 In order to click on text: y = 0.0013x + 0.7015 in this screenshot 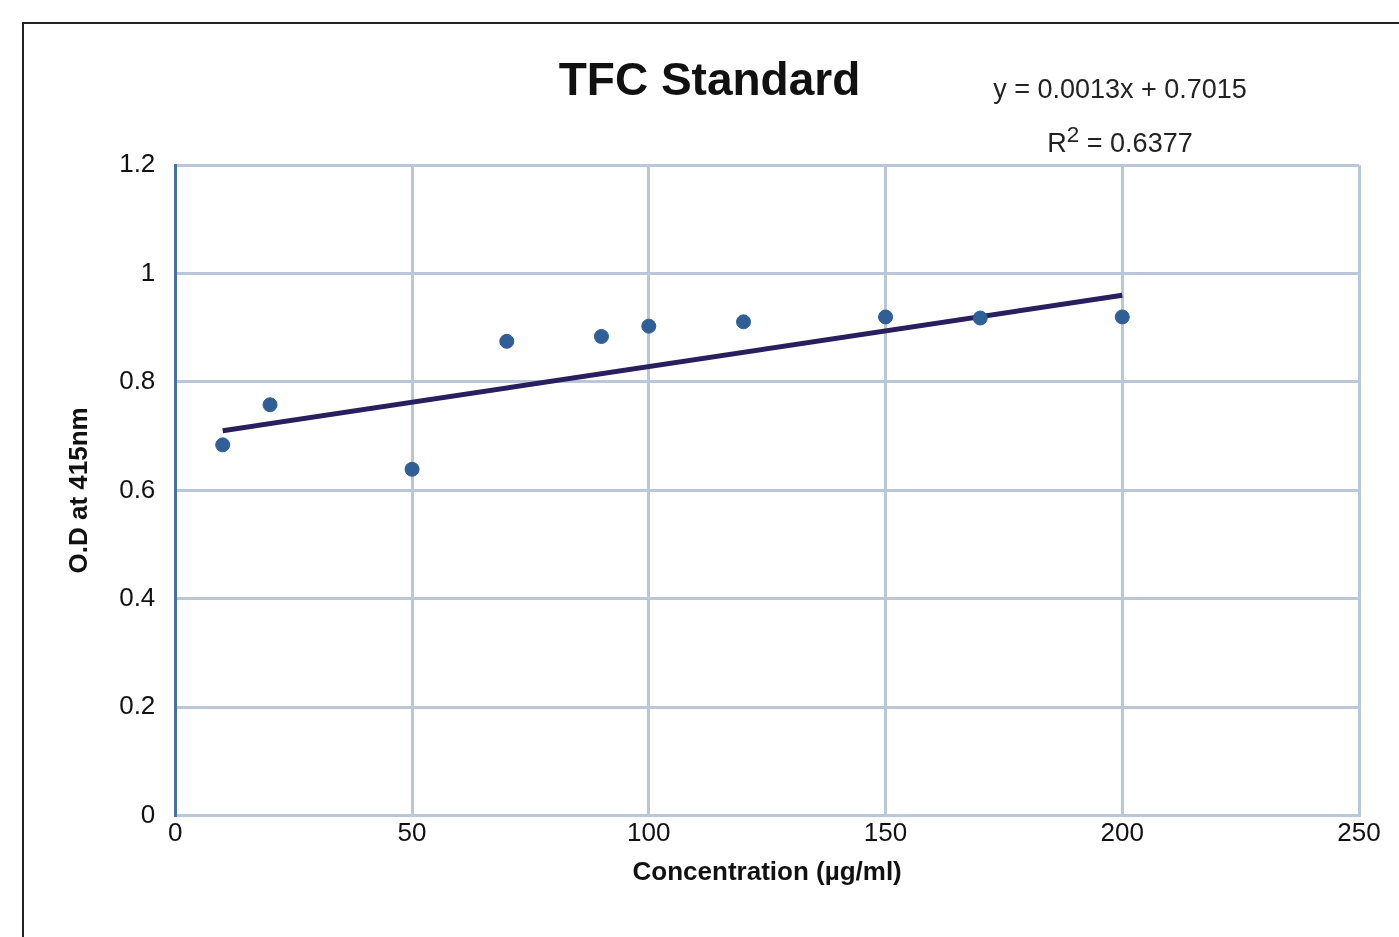, I will do `click(1120, 89)`.